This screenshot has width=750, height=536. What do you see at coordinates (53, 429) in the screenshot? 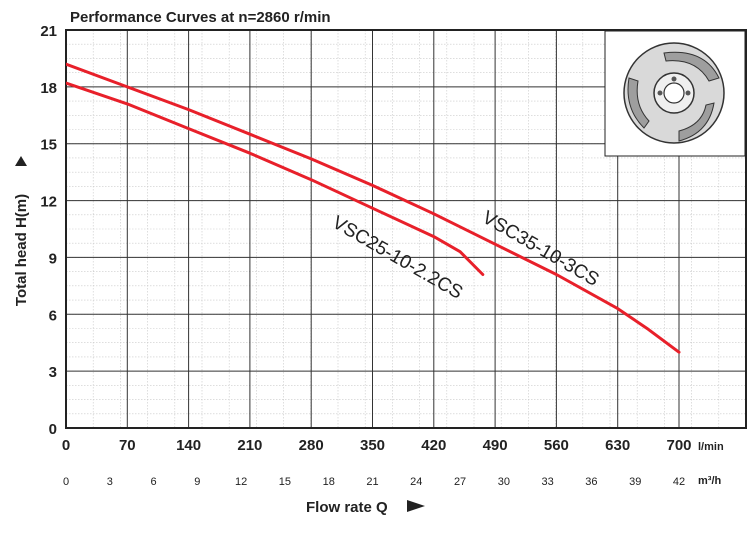
I see `y-tick-label: 0` at bounding box center [53, 429].